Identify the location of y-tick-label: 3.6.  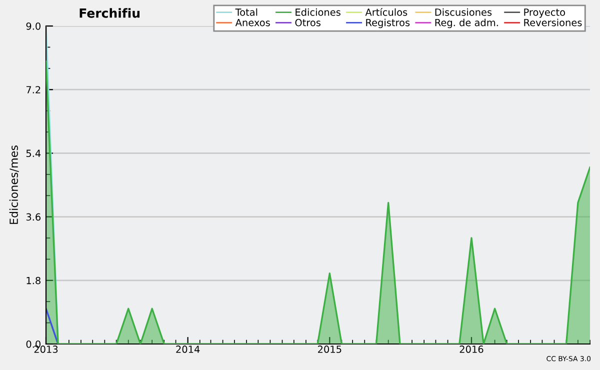
(33, 217).